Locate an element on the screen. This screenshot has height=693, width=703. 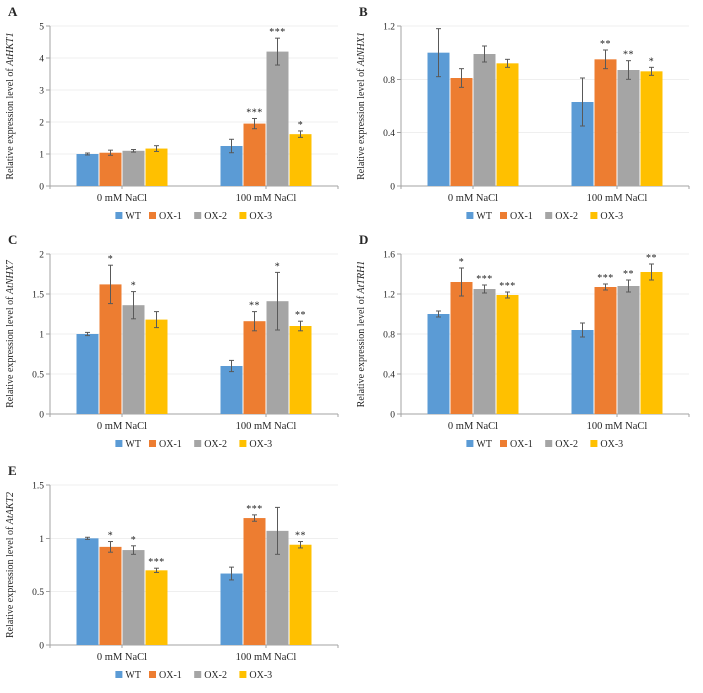
panel-letter: A is located at coordinates (13, 11).